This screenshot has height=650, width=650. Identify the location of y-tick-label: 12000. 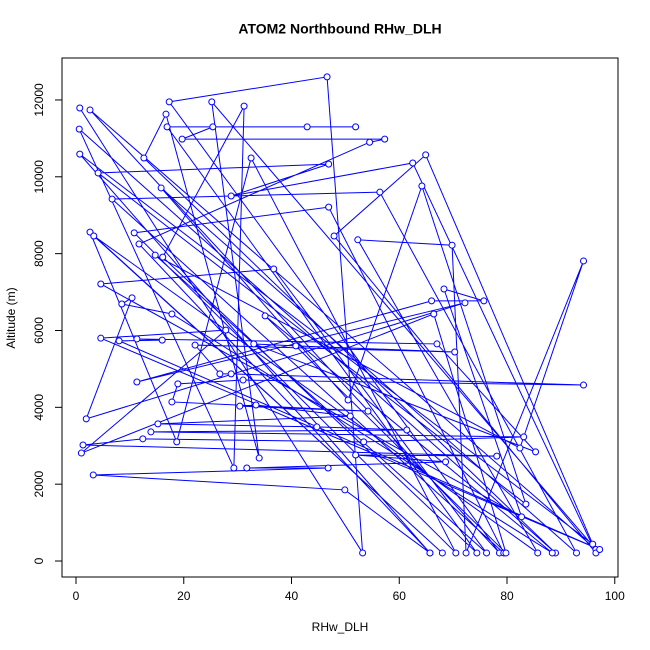
(39, 100).